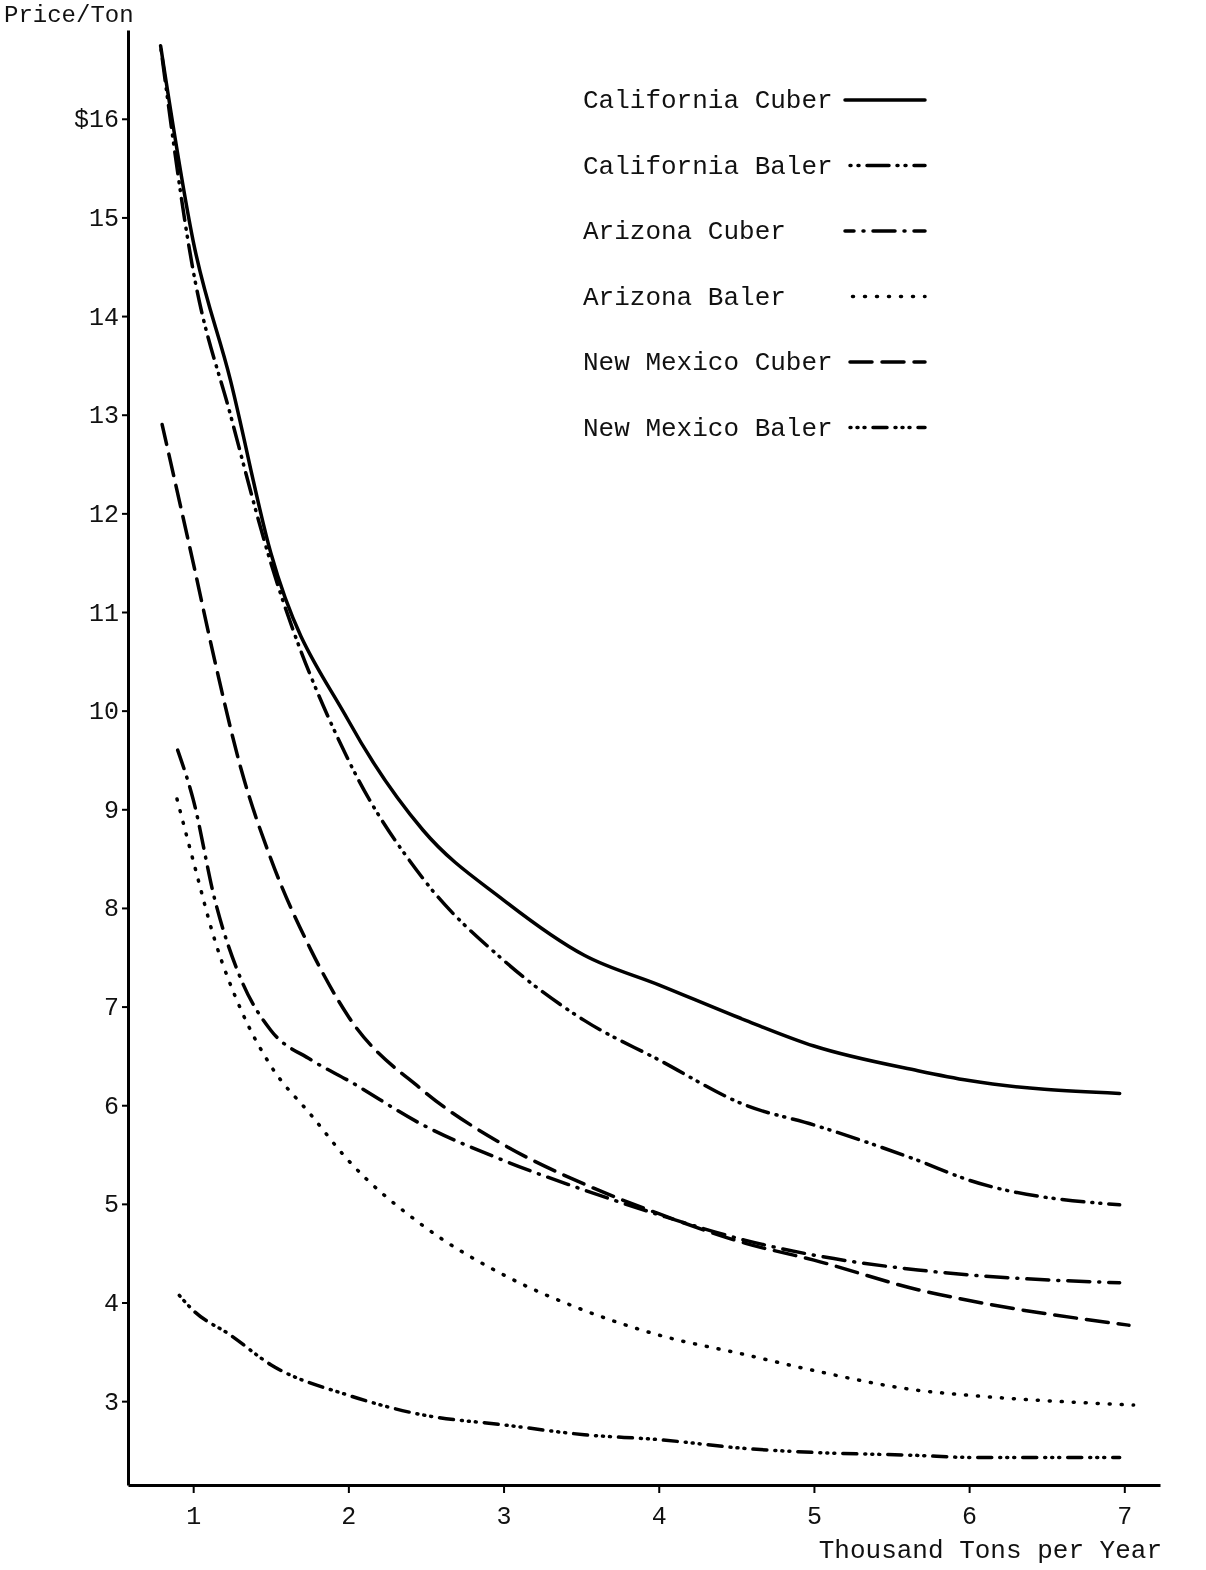  Describe the element at coordinates (708, 363) in the screenshot. I see `legend-label: New Mexico Cuber` at that location.